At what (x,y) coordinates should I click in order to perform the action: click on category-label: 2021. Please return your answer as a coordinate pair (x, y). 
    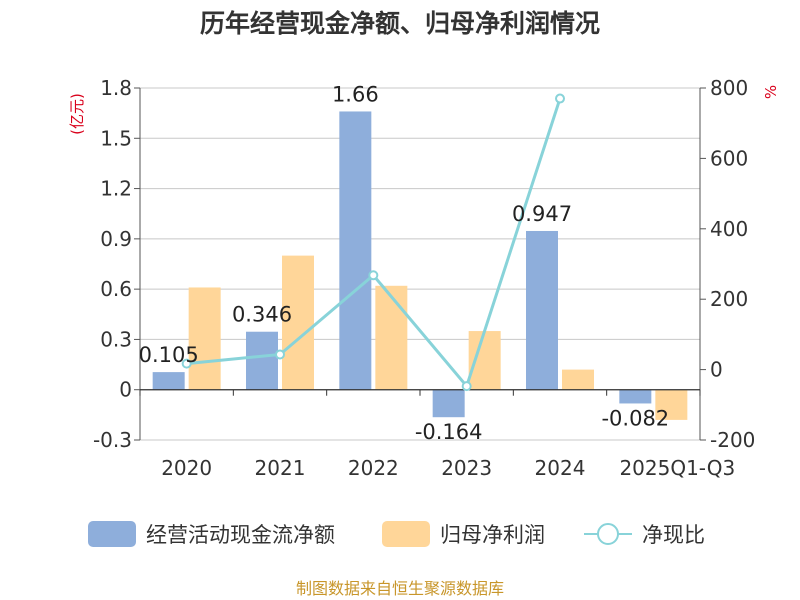
    Looking at the image, I should click on (280, 468).